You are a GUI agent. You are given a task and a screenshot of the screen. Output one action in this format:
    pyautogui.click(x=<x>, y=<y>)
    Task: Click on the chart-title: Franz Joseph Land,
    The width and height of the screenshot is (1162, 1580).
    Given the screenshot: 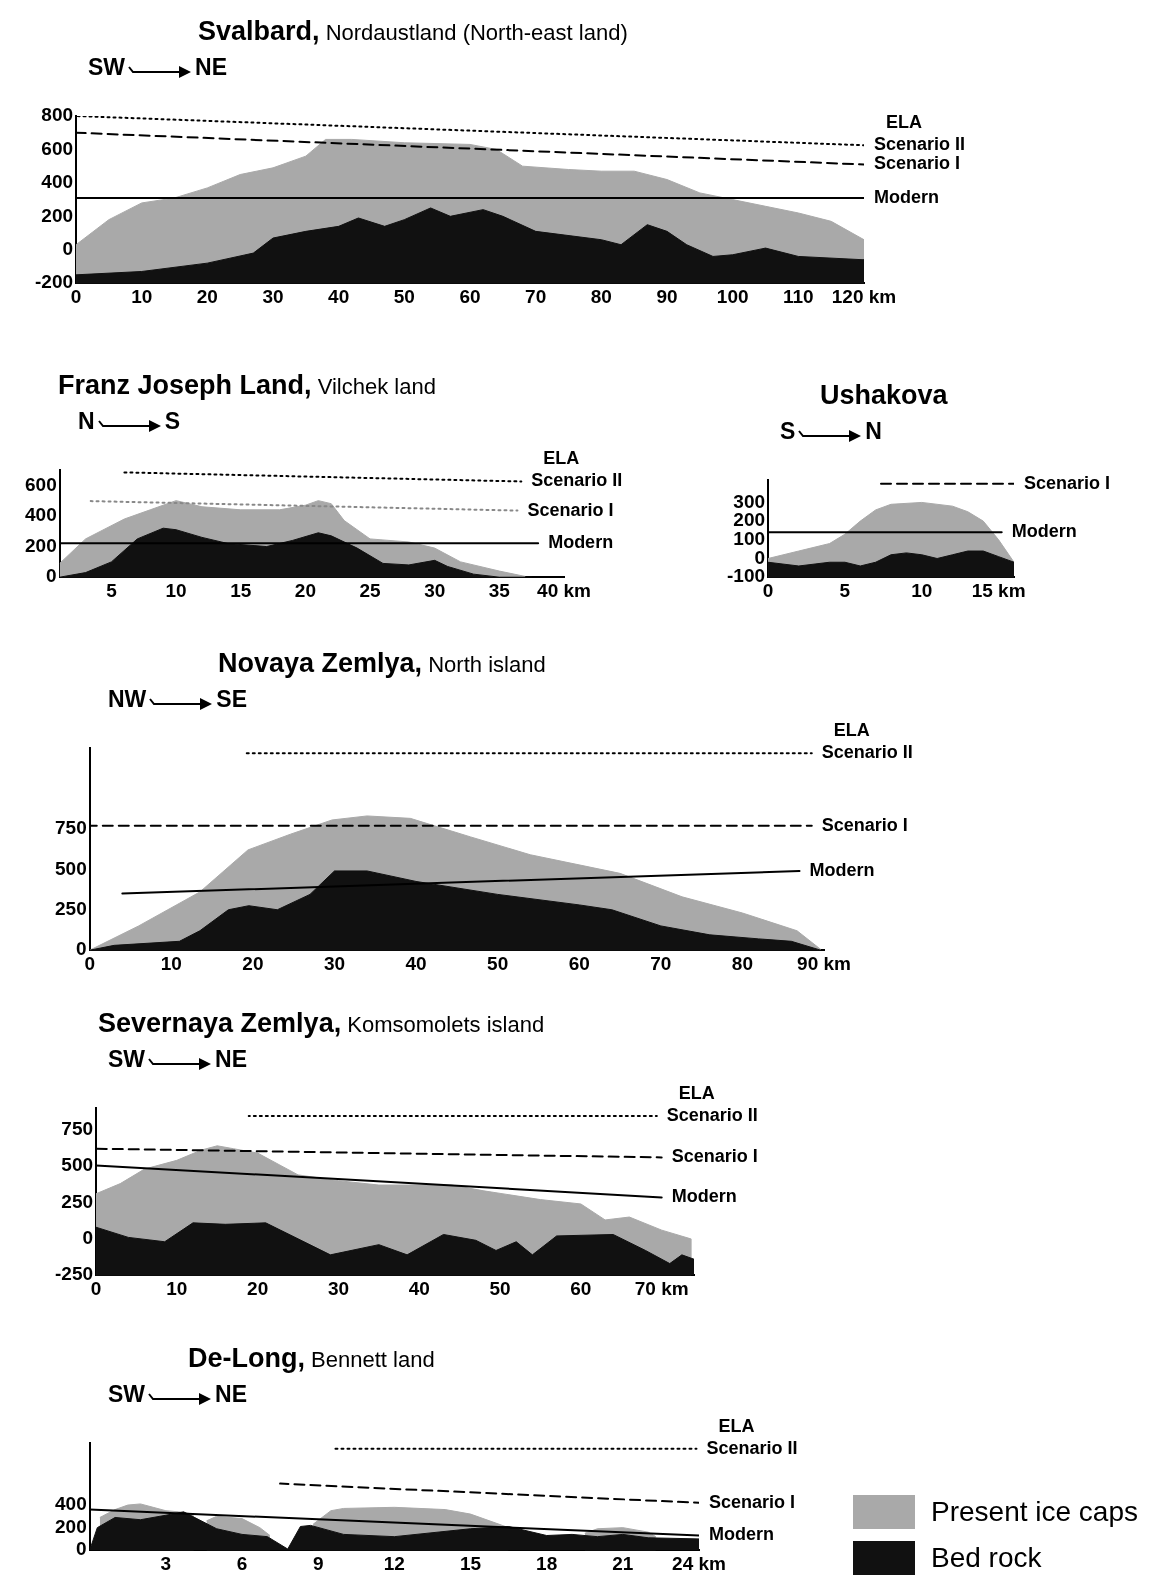 What is the action you would take?
    pyautogui.click(x=185, y=385)
    